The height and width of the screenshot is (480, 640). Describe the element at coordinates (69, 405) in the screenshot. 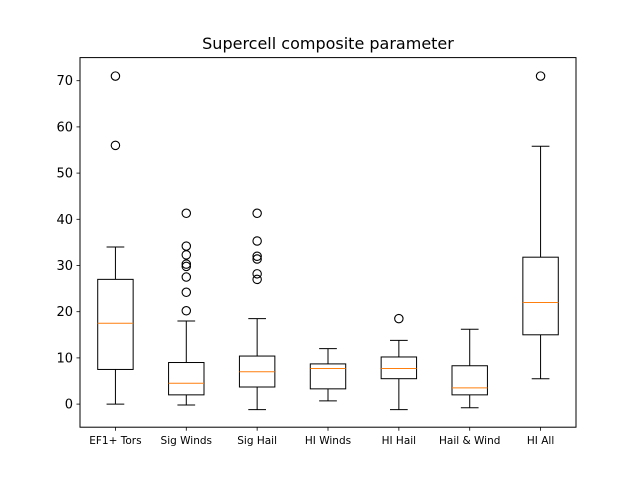

I see `y-tick-label: 0` at that location.